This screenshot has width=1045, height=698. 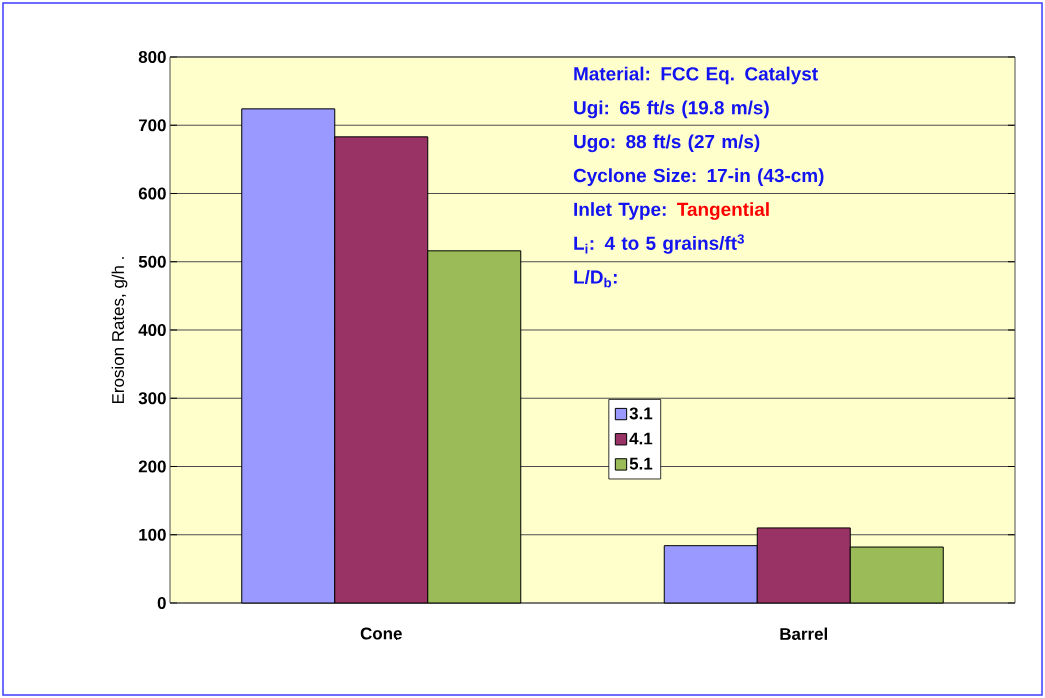 I want to click on y-tick-label: 500, so click(x=152, y=261).